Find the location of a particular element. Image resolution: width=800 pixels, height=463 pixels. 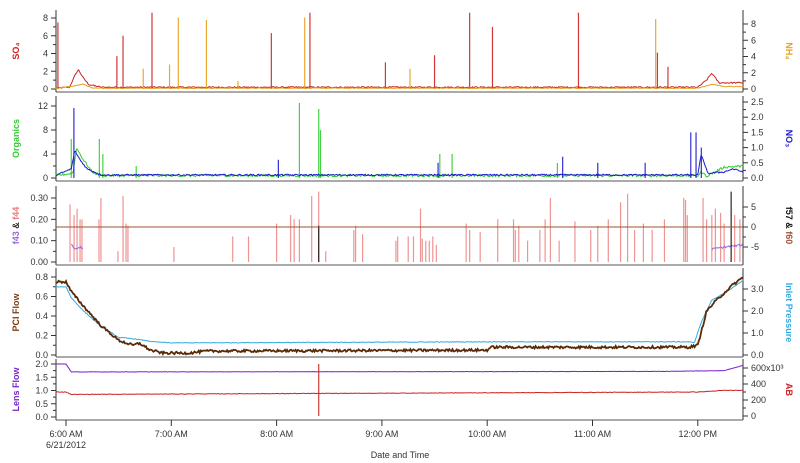

nh4-series-line is located at coordinates (399, 86).